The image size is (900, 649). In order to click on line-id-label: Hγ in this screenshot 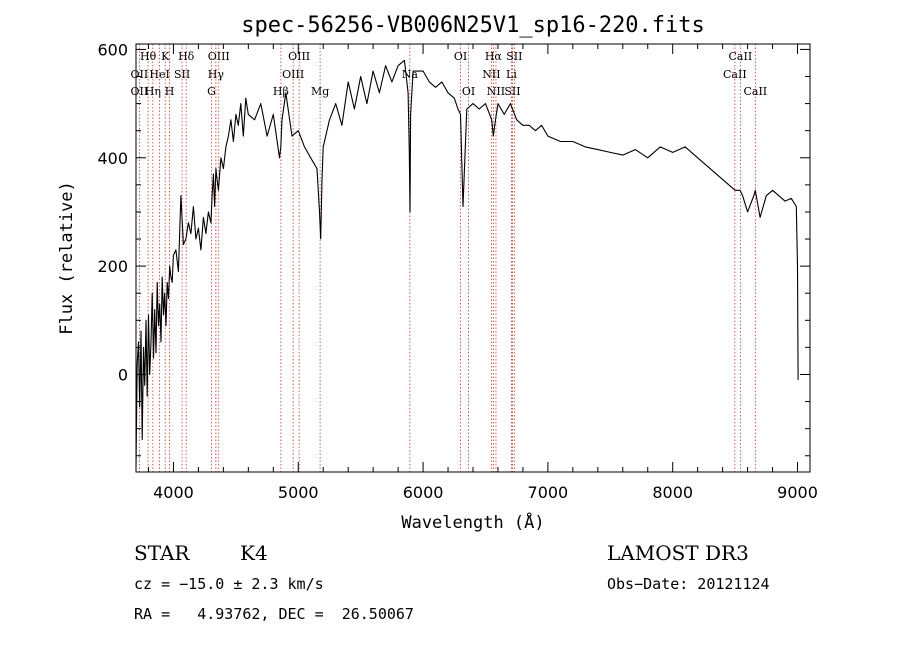, I will do `click(216, 74)`.